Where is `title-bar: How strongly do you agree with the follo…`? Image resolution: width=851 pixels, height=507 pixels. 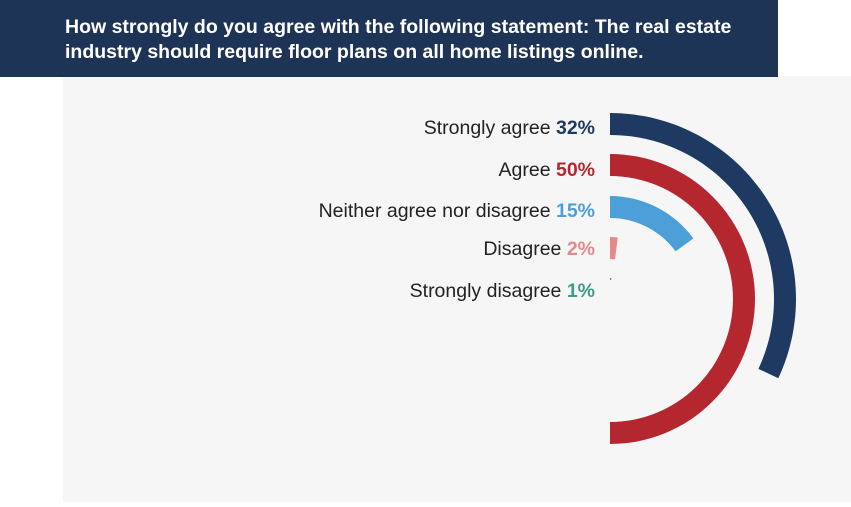 title-bar: How strongly do you agree with the follo… is located at coordinates (389, 38).